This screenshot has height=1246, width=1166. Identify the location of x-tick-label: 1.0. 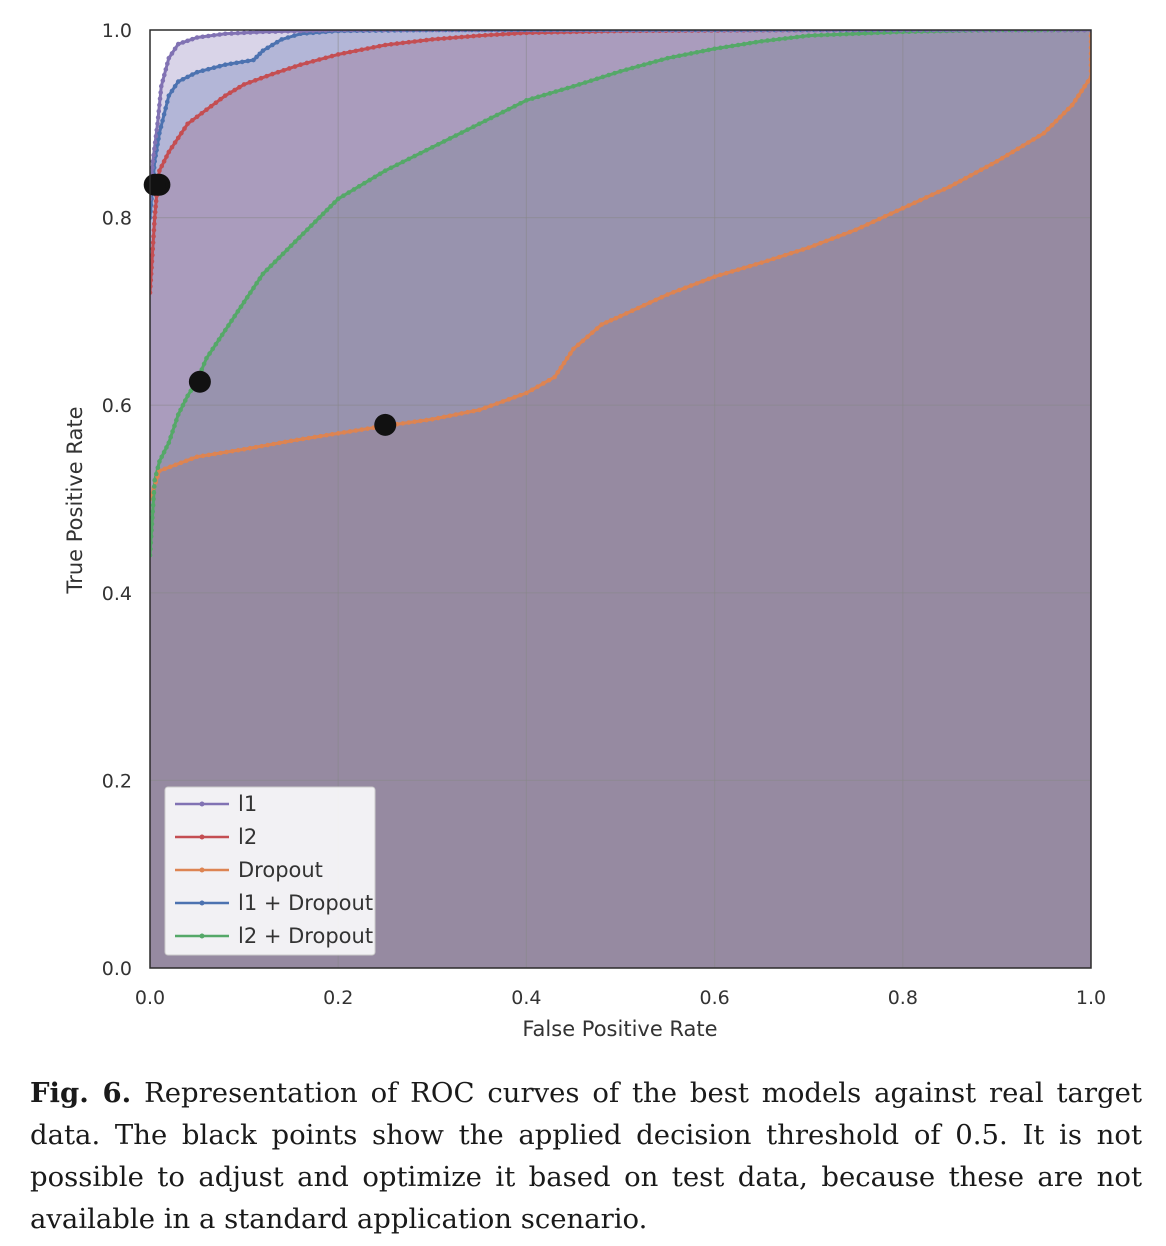
(1091, 998).